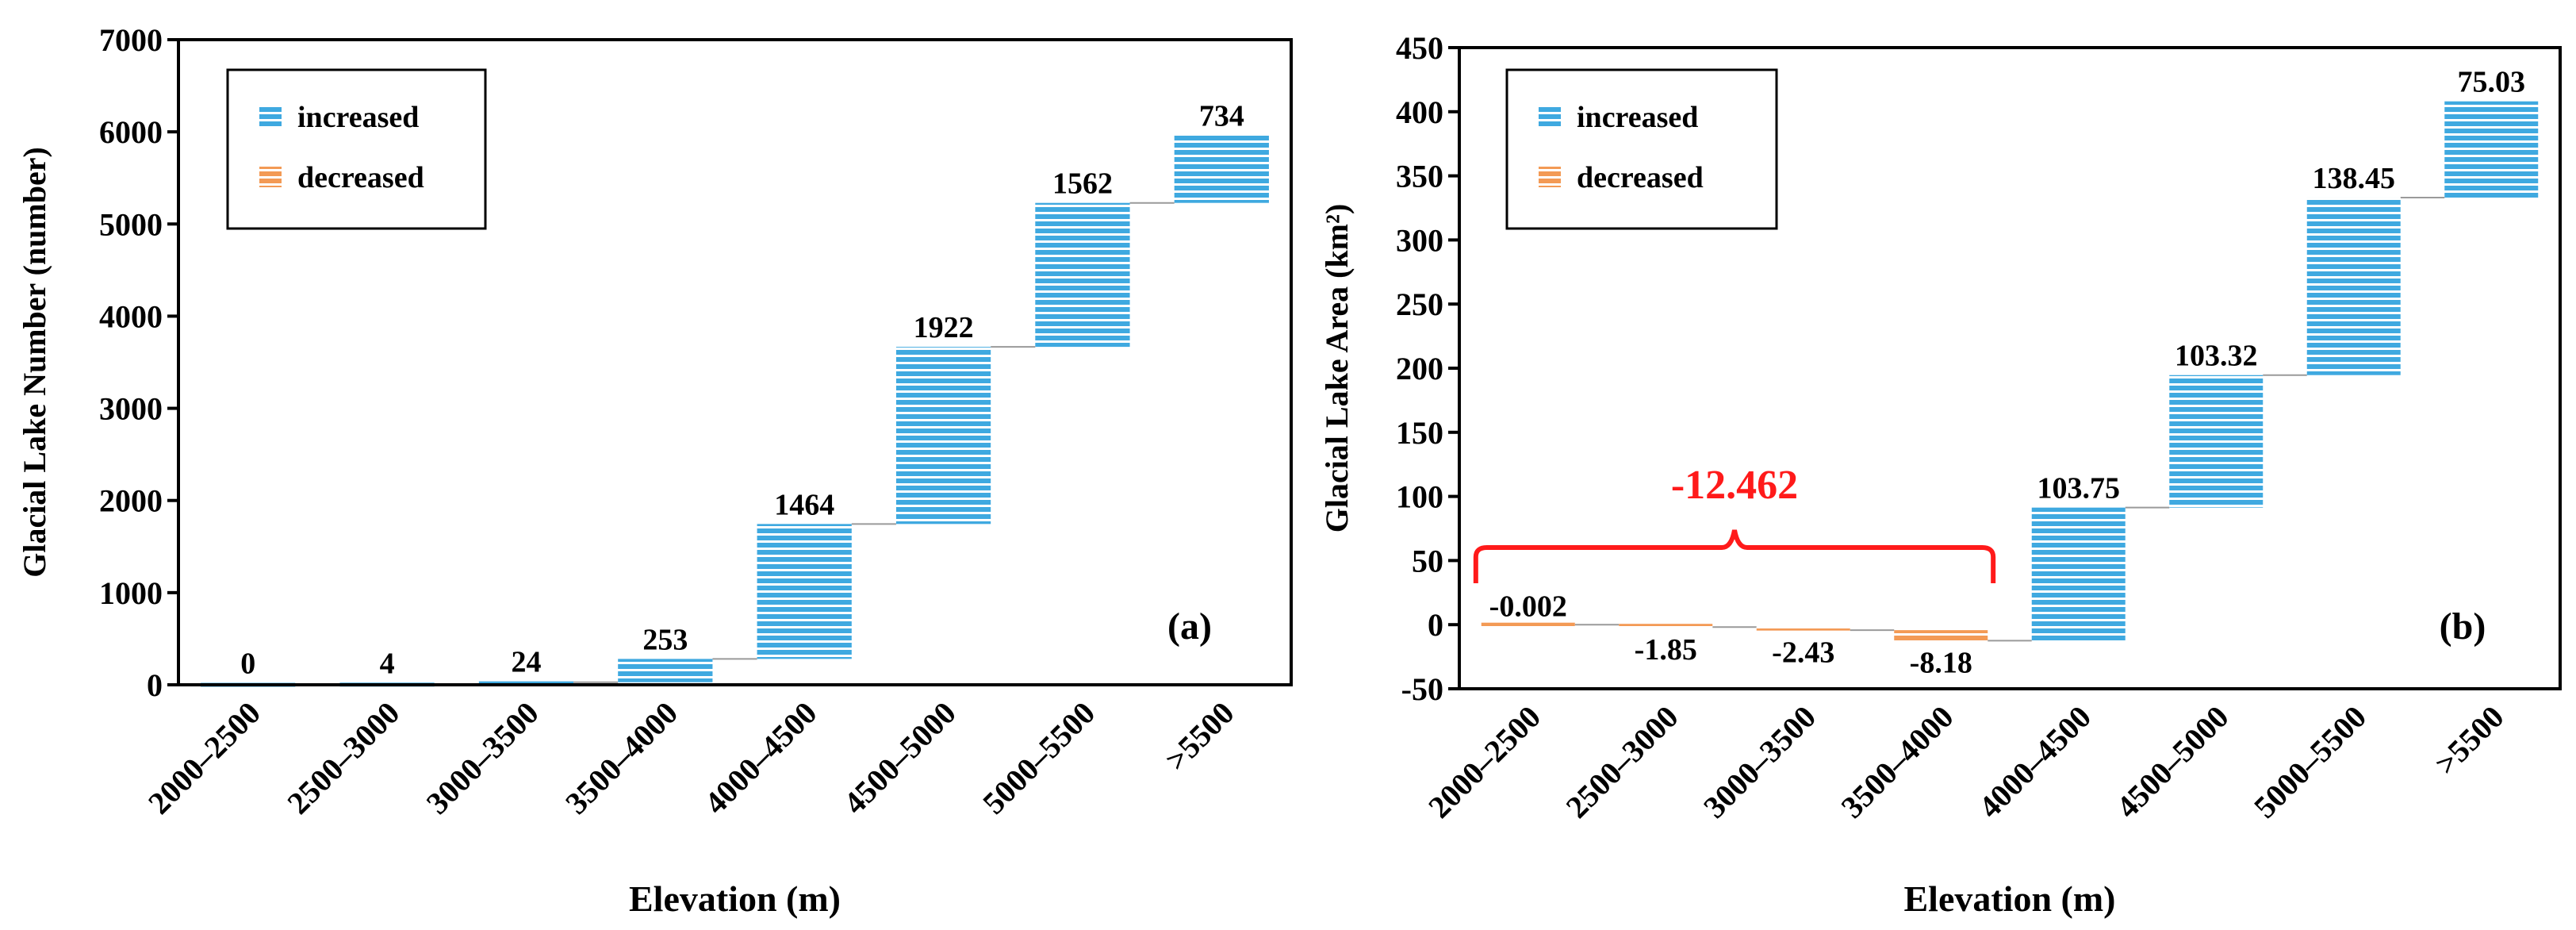 Image resolution: width=2576 pixels, height=930 pixels. What do you see at coordinates (1419, 112) in the screenshot?
I see `y-tick-label: 400` at bounding box center [1419, 112].